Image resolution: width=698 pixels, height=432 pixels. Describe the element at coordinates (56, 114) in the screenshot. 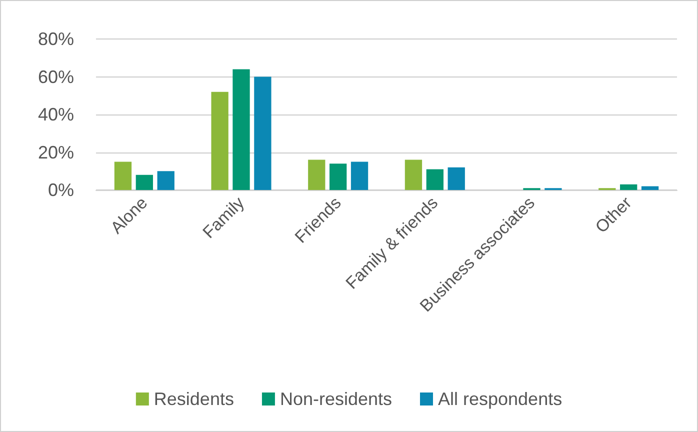

I see `y-tick-label: 40%` at that location.